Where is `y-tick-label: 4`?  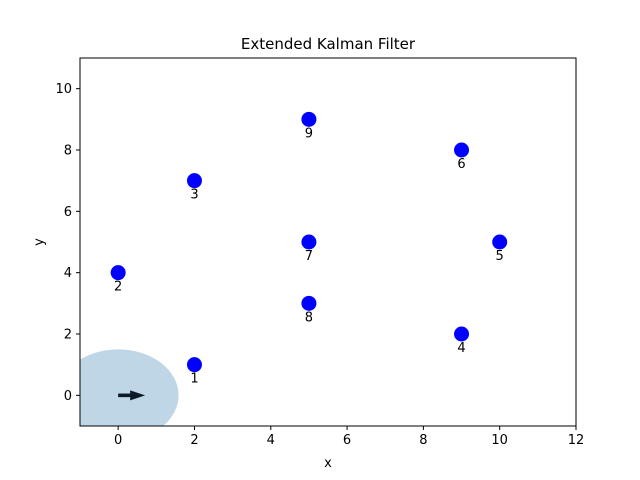
y-tick-label: 4 is located at coordinates (68, 273).